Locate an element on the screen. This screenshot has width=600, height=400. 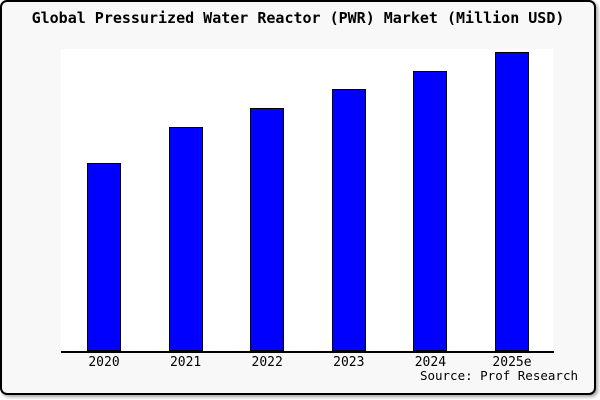
bar-2022 is located at coordinates (267, 229).